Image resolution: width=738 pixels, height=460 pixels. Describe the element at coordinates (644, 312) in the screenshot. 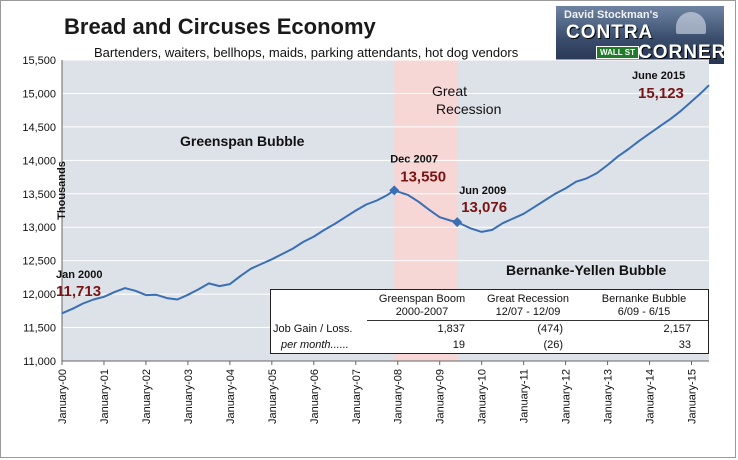

I see `table-header-col-3-line-2: 6/09 - 6/15` at that location.